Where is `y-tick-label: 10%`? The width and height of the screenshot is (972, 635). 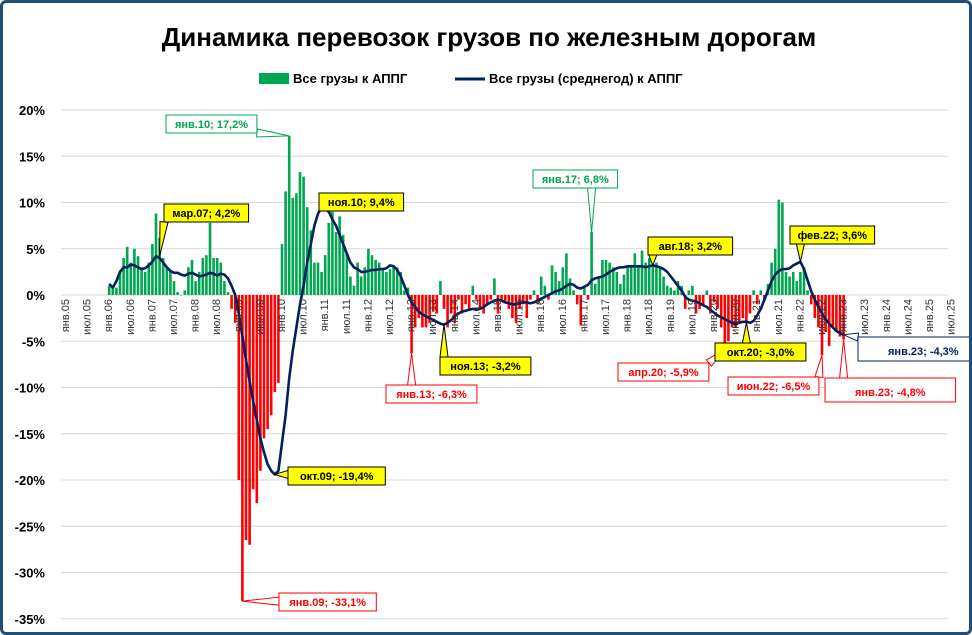 y-tick-label: 10% is located at coordinates (32, 203).